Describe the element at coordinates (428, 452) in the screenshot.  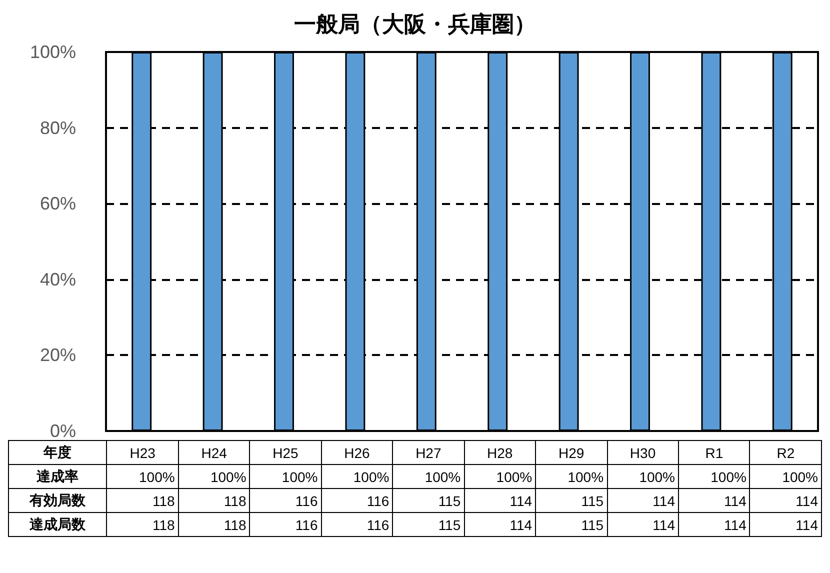
I see `x-tick-label: H27` at that location.